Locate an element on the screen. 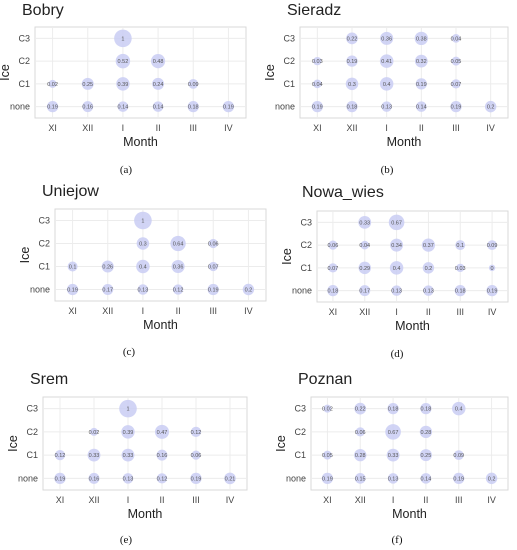  data-label: 0.48 is located at coordinates (158, 62).